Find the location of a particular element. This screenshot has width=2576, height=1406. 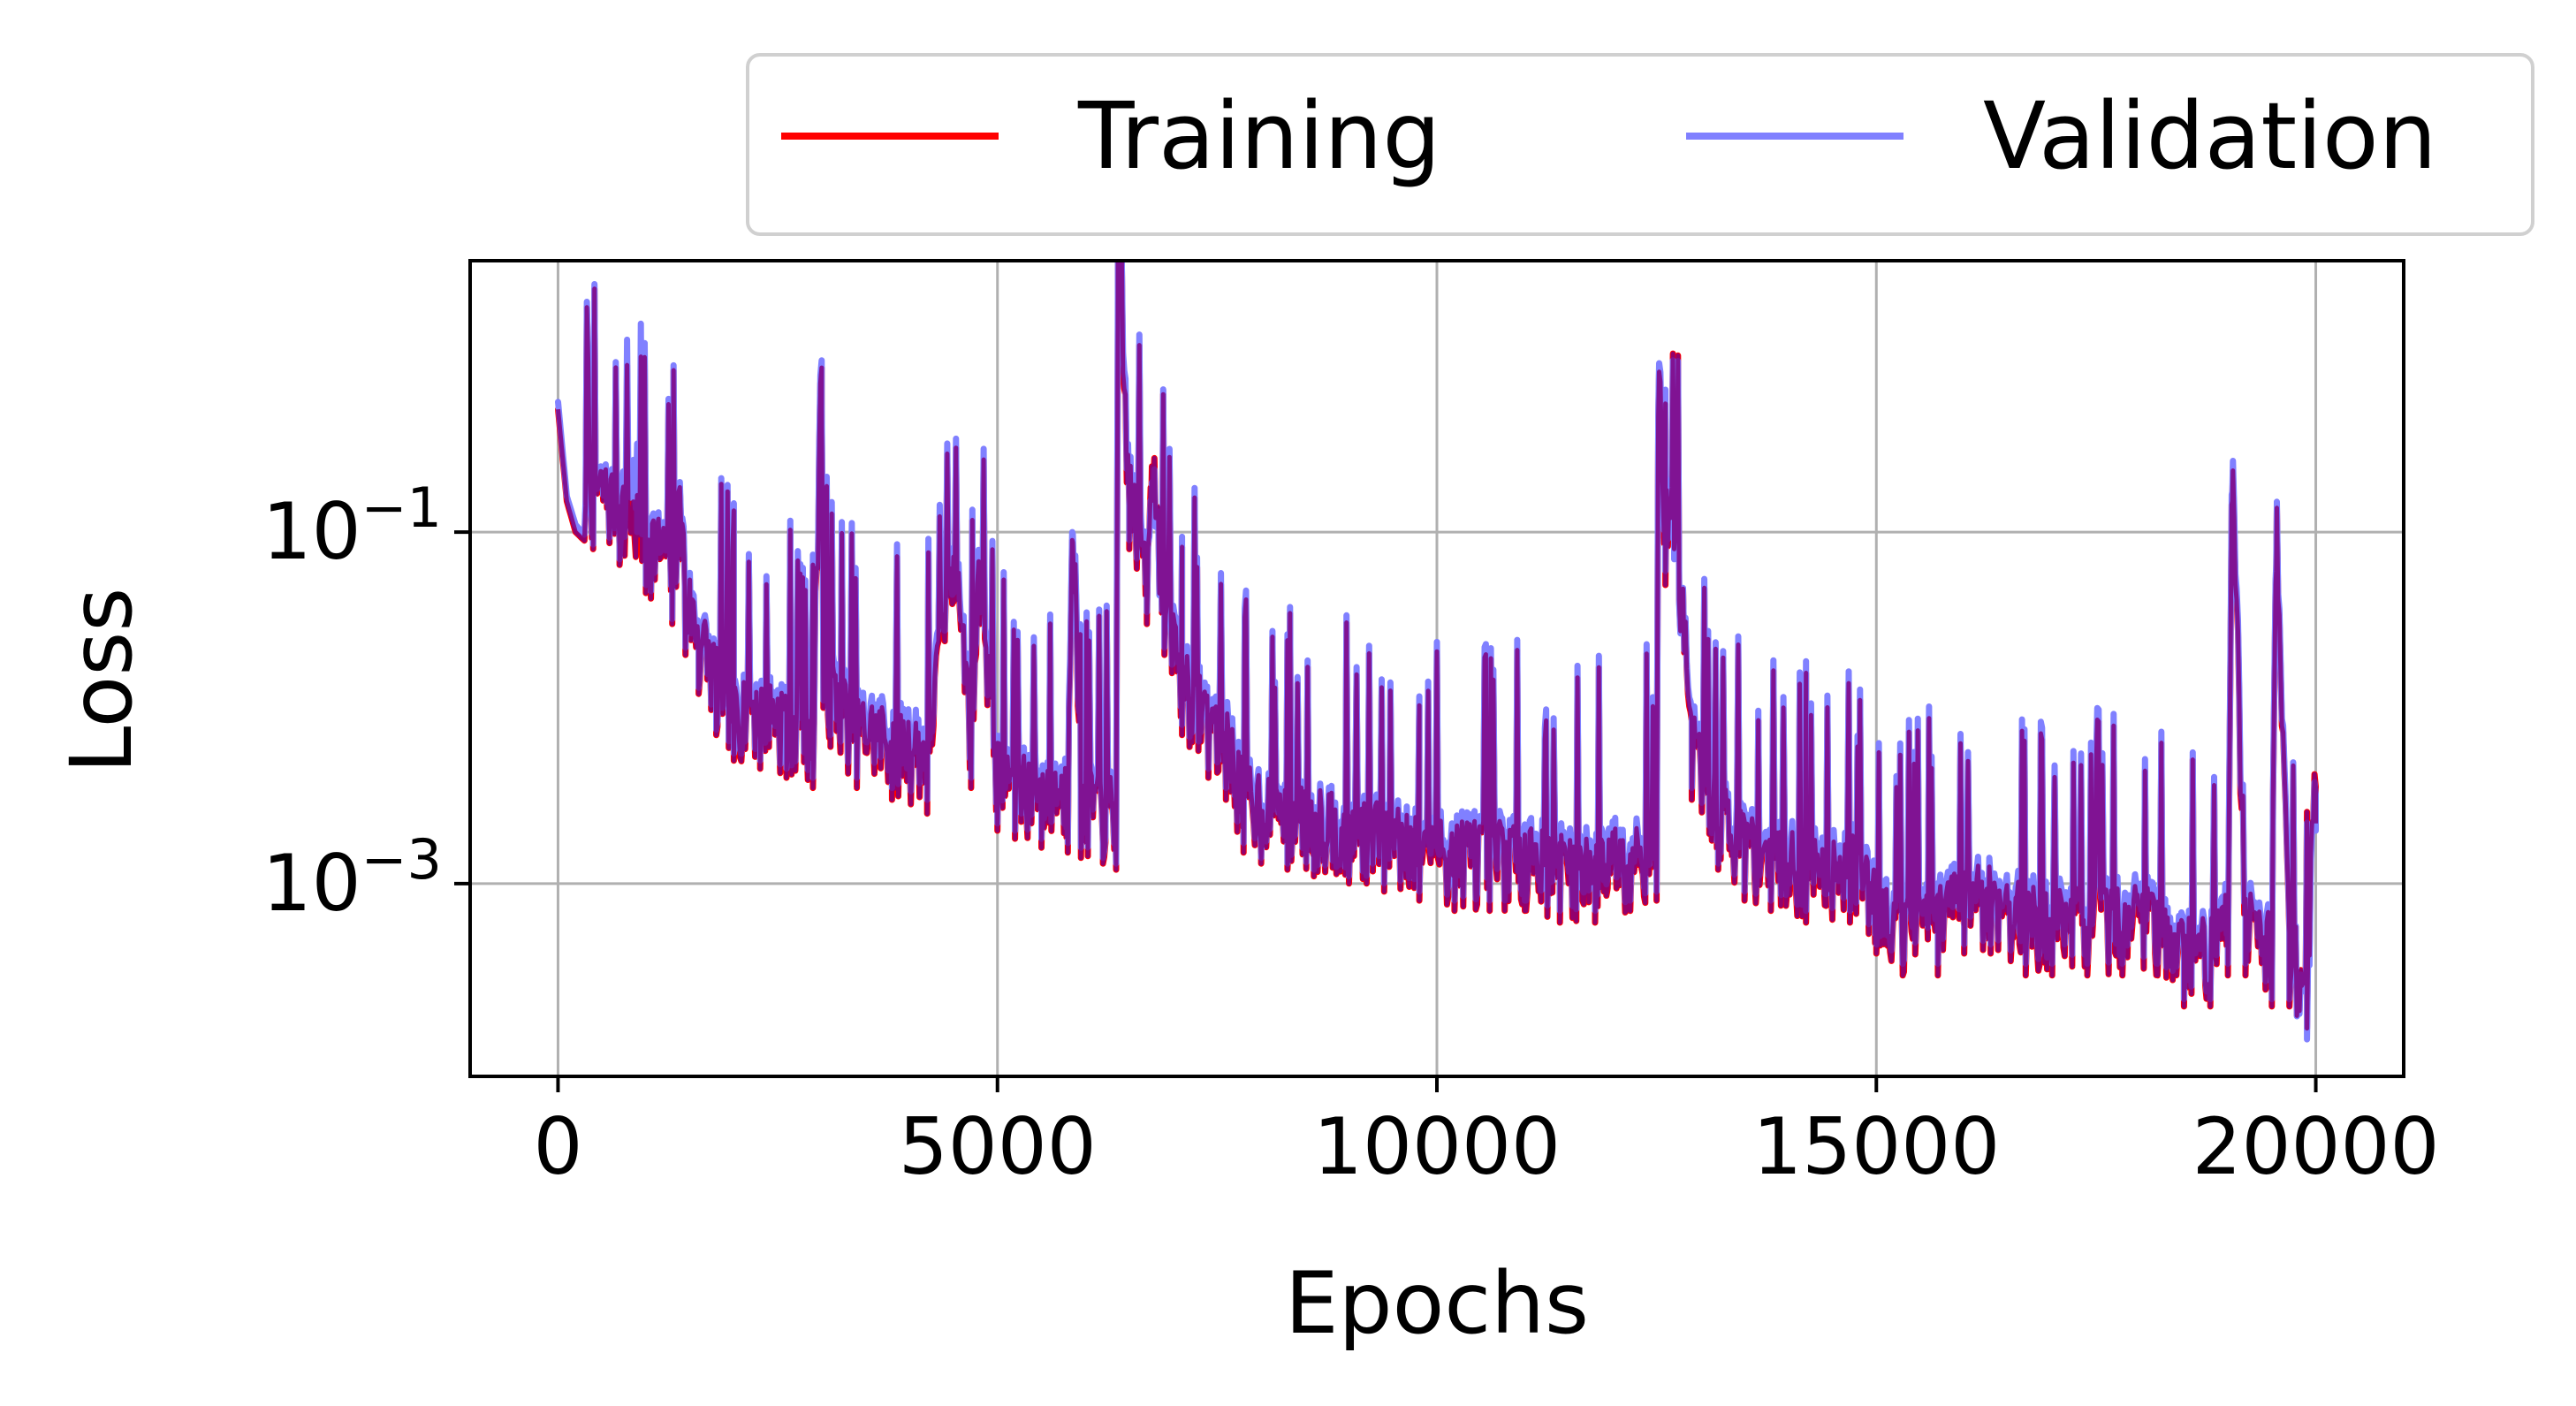

legend-label-training: Training is located at coordinates (1258, 136).